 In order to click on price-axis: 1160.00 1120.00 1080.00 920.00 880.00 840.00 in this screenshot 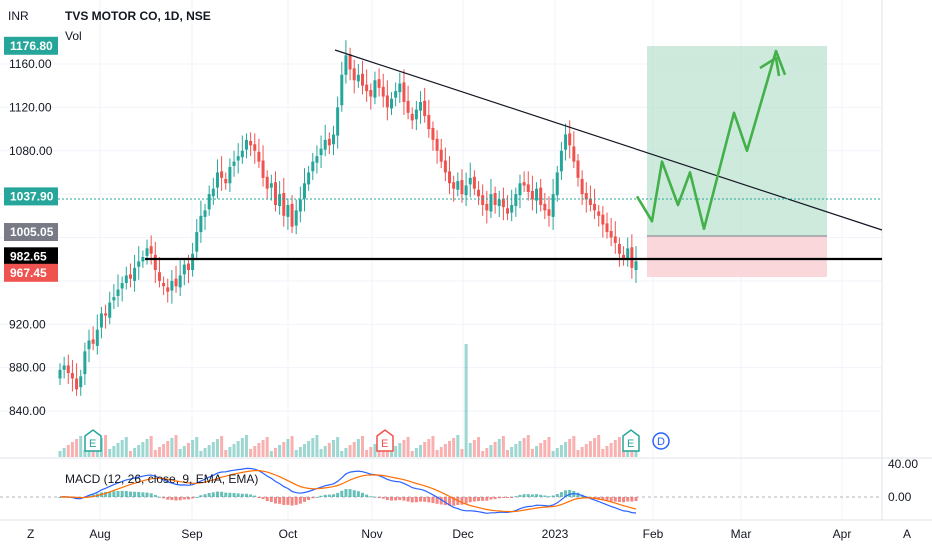, I will do `click(31, 237)`.